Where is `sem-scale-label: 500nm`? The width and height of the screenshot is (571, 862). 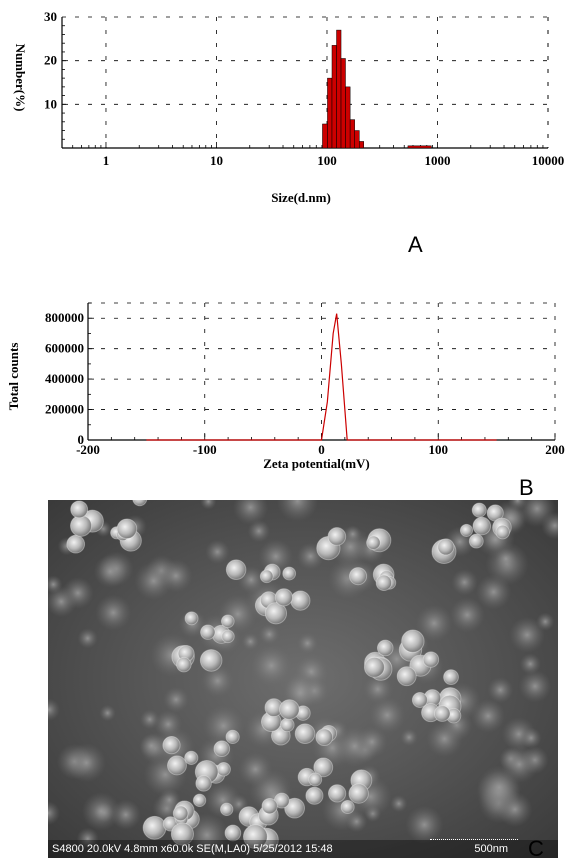 sem-scale-label: 500nm is located at coordinates (491, 849).